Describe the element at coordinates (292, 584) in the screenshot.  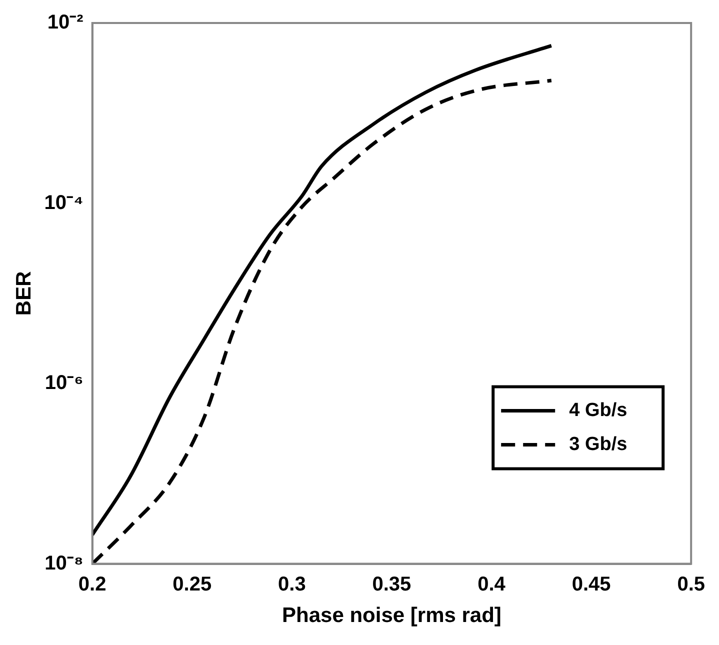
I see `x-tick-label: 0.3` at that location.